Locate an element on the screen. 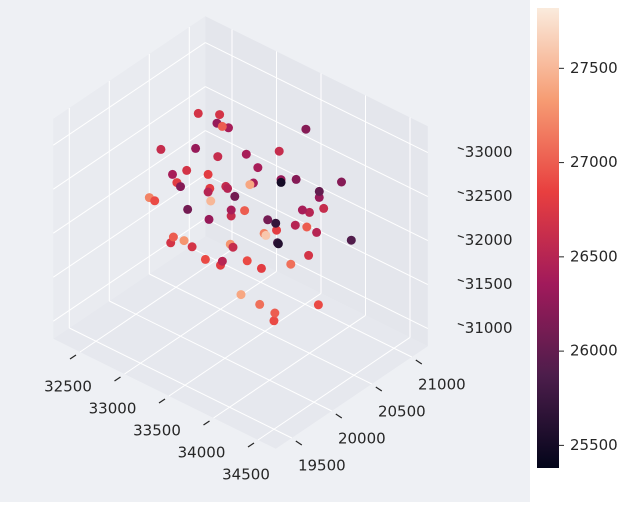  y-tick-label: 21000 is located at coordinates (442, 385).